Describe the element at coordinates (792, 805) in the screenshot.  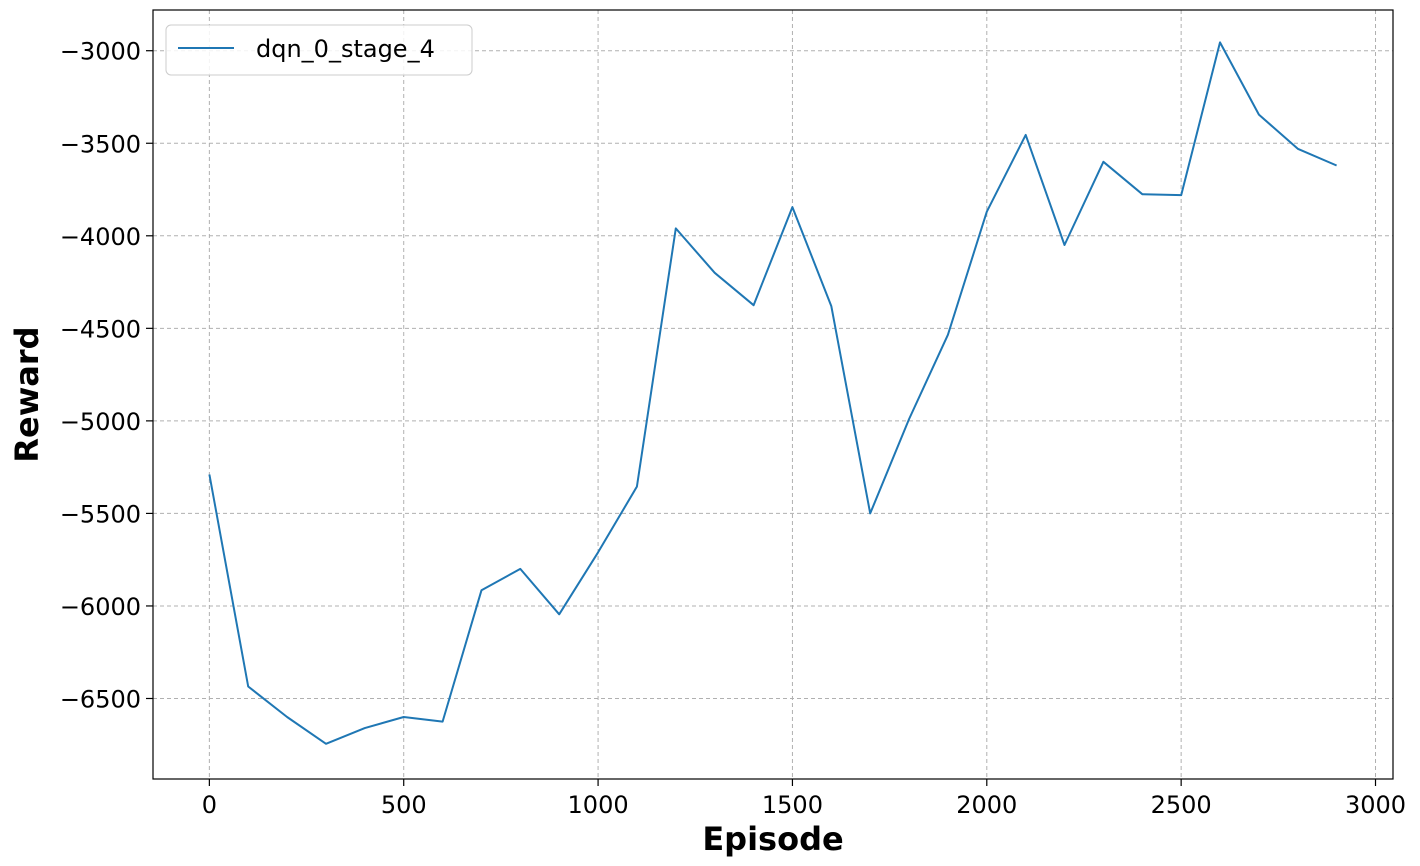
I see `x-tick-label: 1500` at that location.